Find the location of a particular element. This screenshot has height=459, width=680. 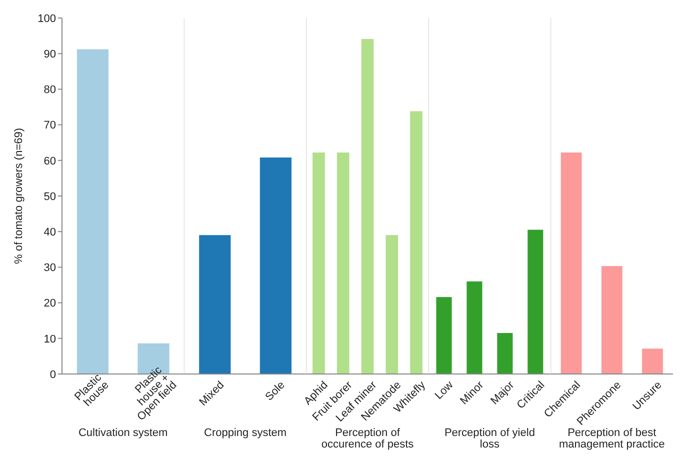

y-tick-label: 100 is located at coordinates (47, 18).